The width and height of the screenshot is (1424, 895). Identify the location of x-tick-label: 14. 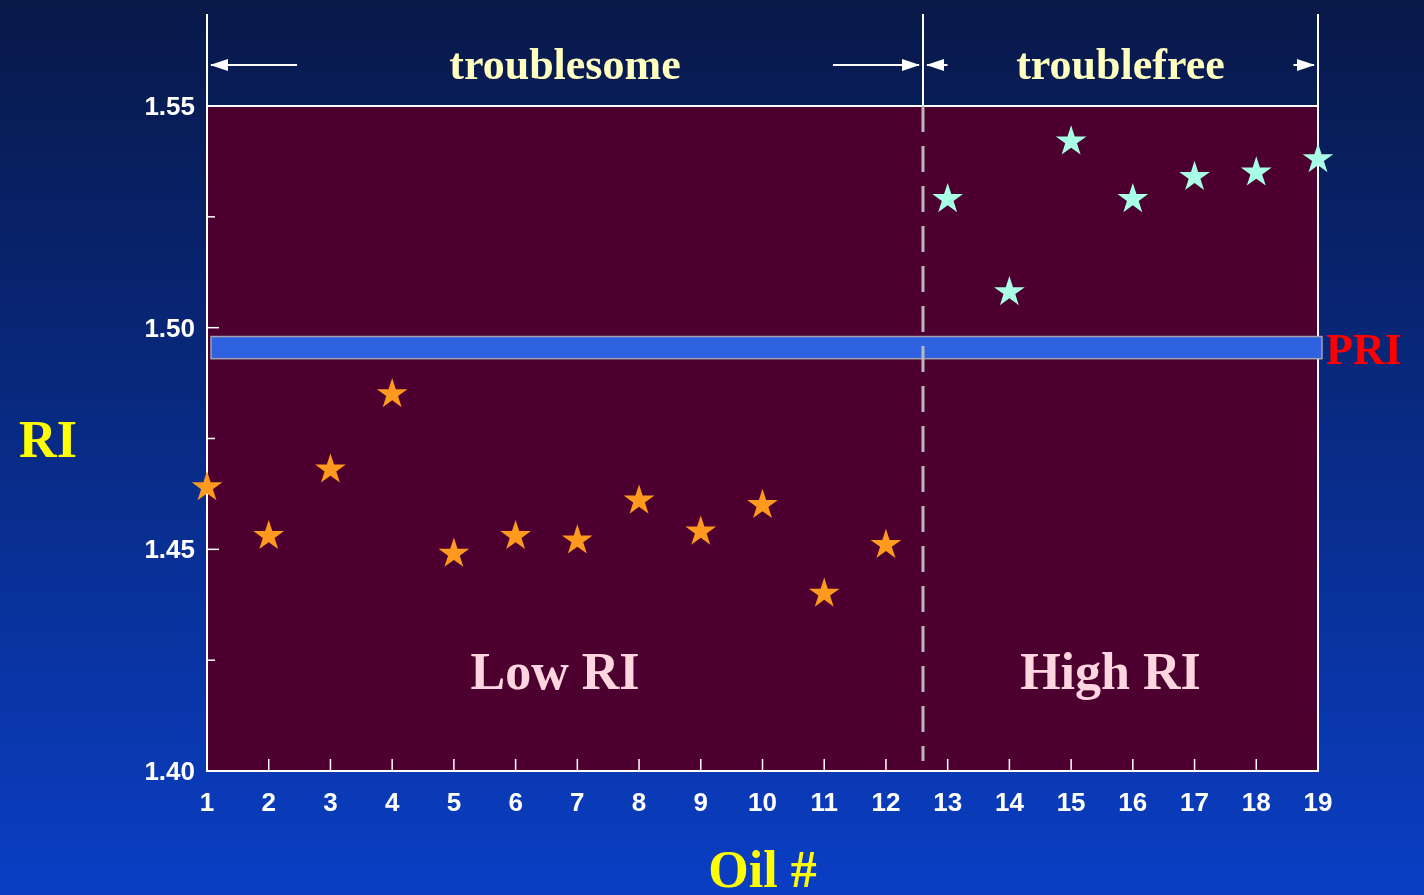
(1009, 802).